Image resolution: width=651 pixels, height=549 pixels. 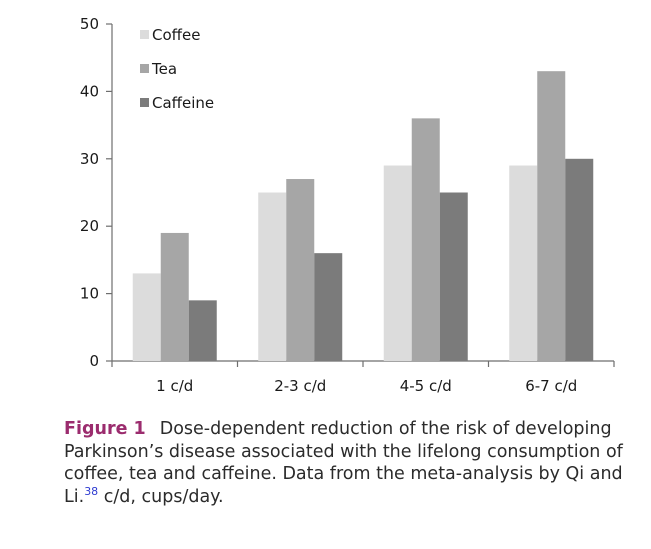 I want to click on y-tick-label: 30, so click(x=89, y=159).